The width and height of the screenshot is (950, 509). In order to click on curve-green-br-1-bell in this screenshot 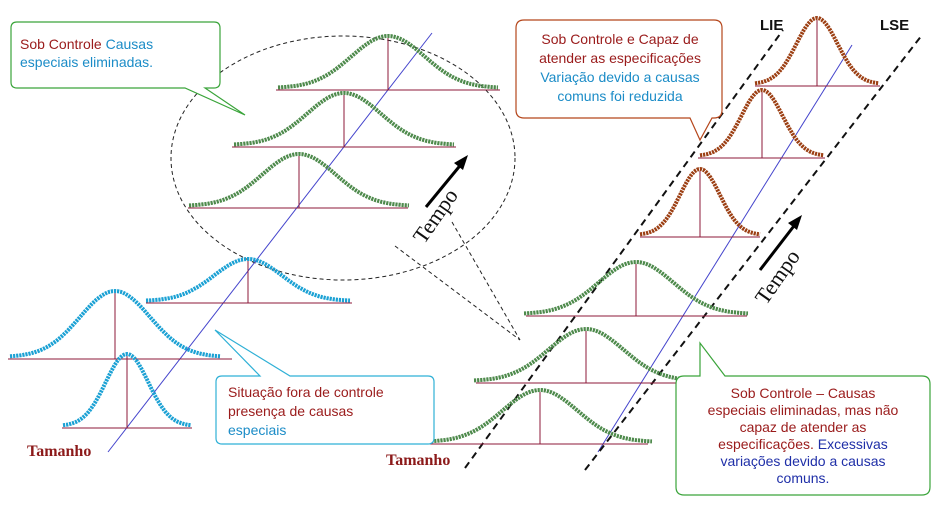, I will do `click(540, 415)`.